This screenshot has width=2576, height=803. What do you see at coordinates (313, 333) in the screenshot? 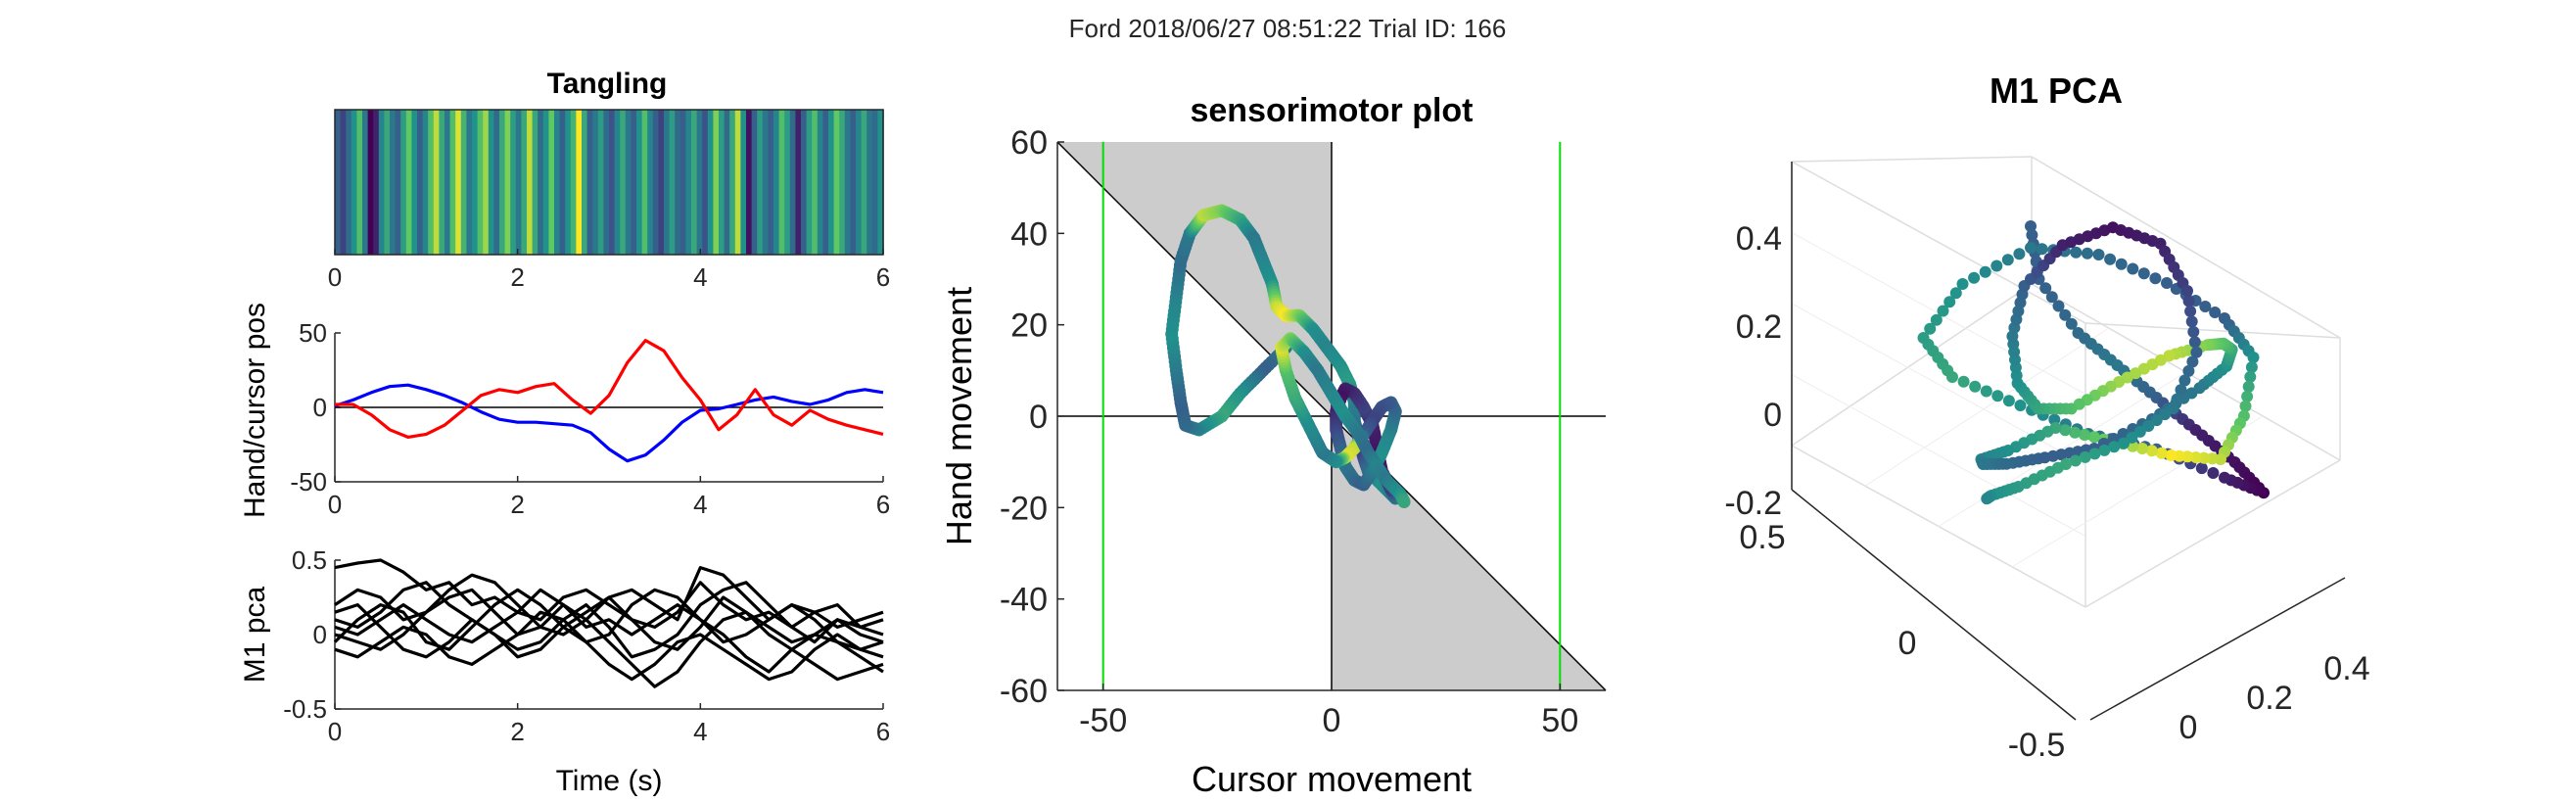
I see `handcursor-ytick-label: 50` at bounding box center [313, 333].